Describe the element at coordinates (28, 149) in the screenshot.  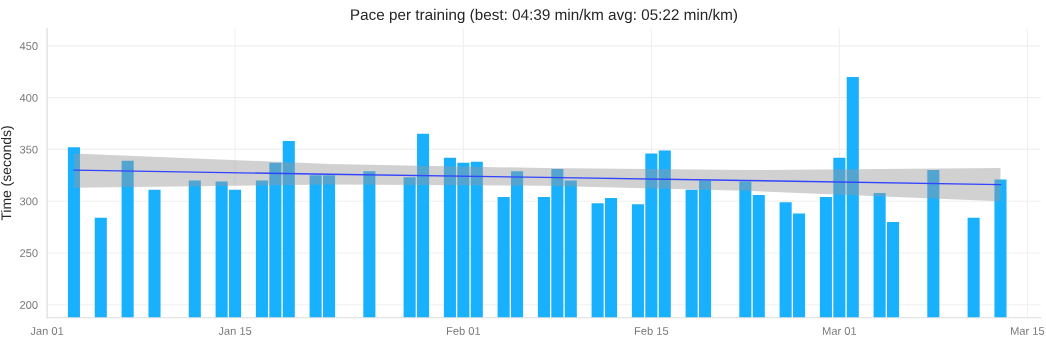
I see `y-tick-label: 350` at that location.